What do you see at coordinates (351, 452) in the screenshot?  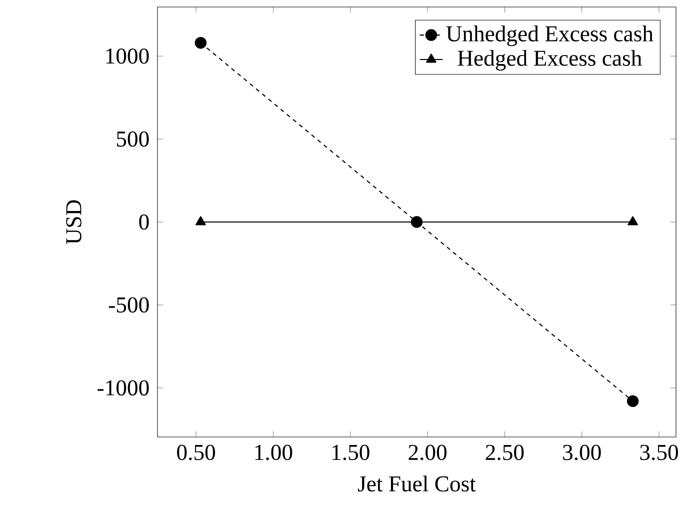 I see `x-tick-label: 1.50` at bounding box center [351, 452].